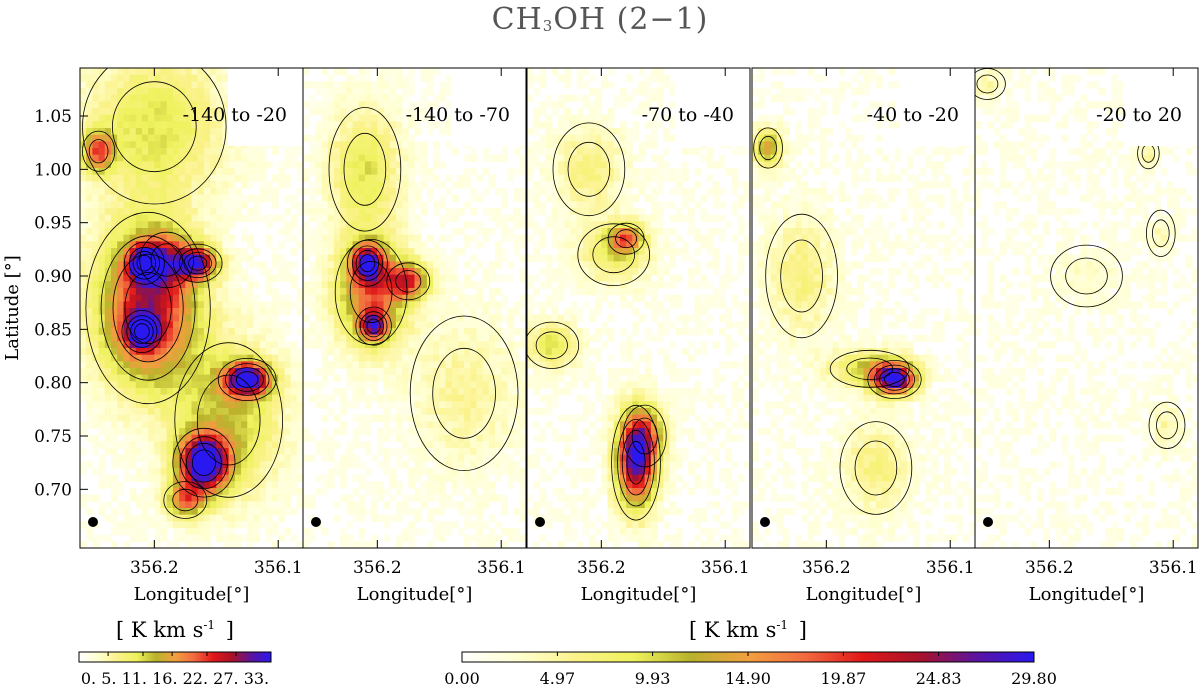 Image resolution: width=1200 pixels, height=687 pixels. I want to click on panel-label-4: -40 to -20, so click(913, 115).